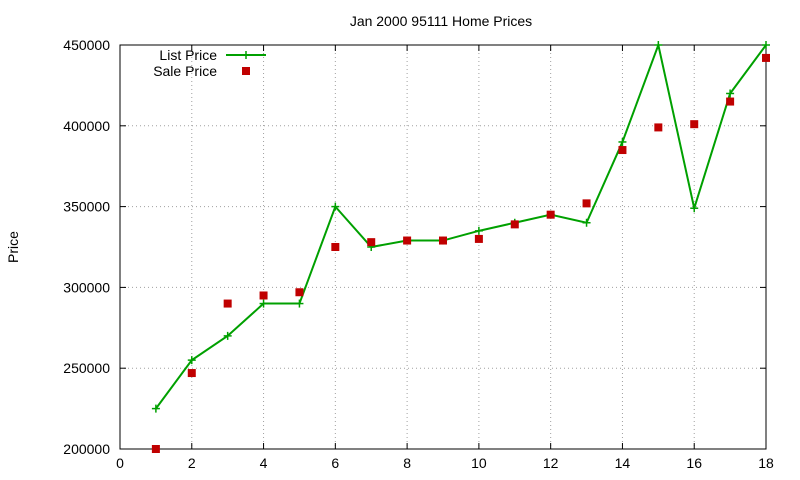 This screenshot has width=800, height=480. What do you see at coordinates (192, 463) in the screenshot?
I see `x-tick-label: 2` at bounding box center [192, 463].